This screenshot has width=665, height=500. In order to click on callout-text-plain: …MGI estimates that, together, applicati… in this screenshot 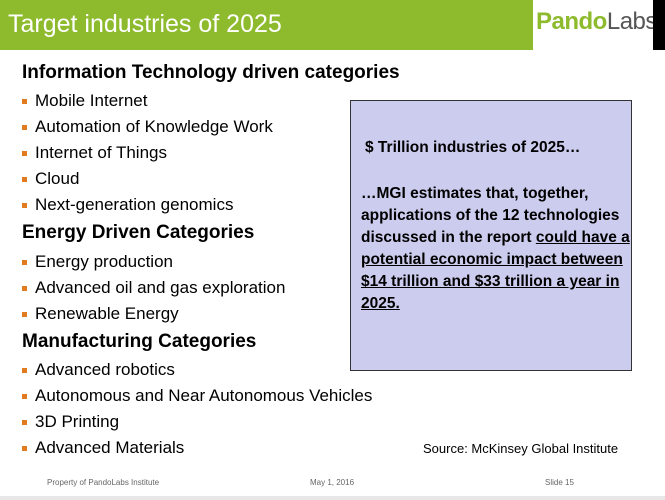, I will do `click(490, 215)`.